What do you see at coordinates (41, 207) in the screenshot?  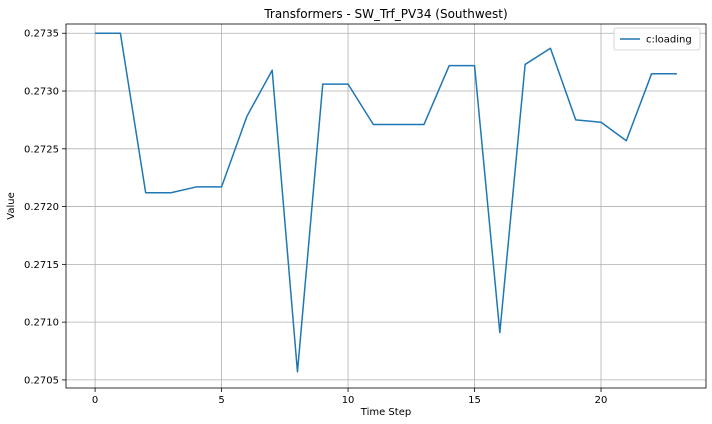 I see `y-tick-label: 0.2720` at bounding box center [41, 207].